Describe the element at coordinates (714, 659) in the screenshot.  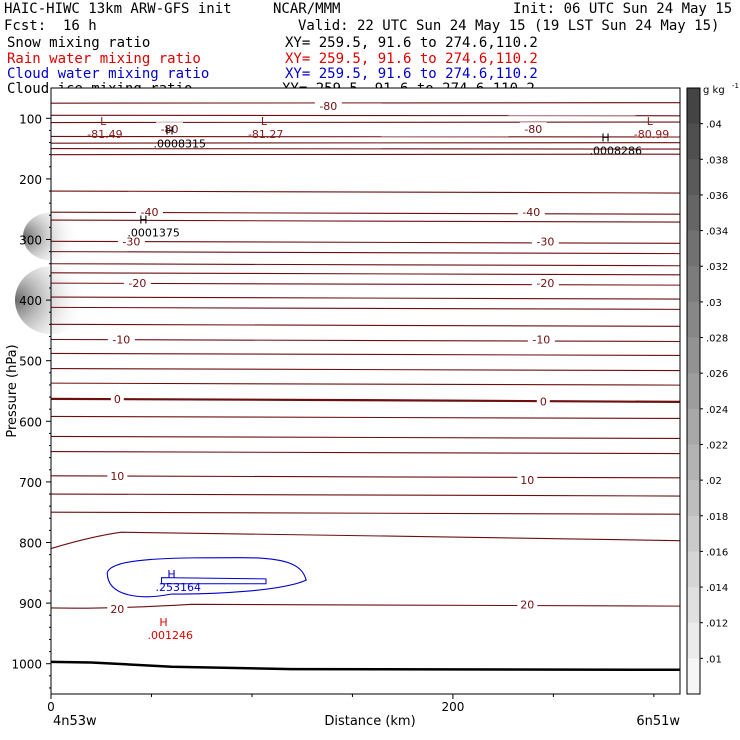
I see `colorbar-tick-label: .01` at that location.